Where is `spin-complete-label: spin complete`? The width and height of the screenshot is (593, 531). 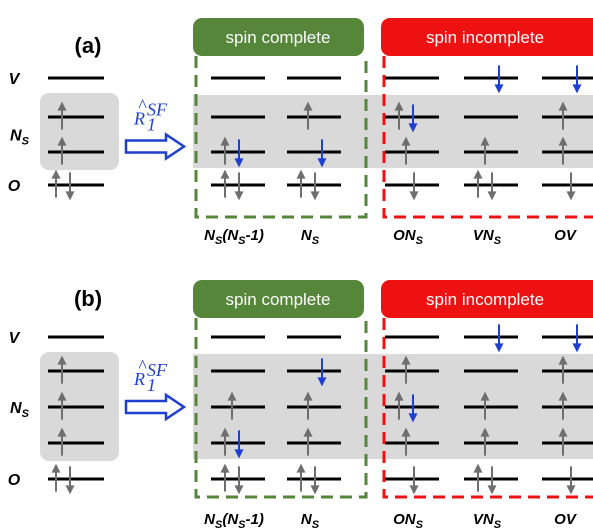 spin-complete-label: spin complete is located at coordinates (278, 299).